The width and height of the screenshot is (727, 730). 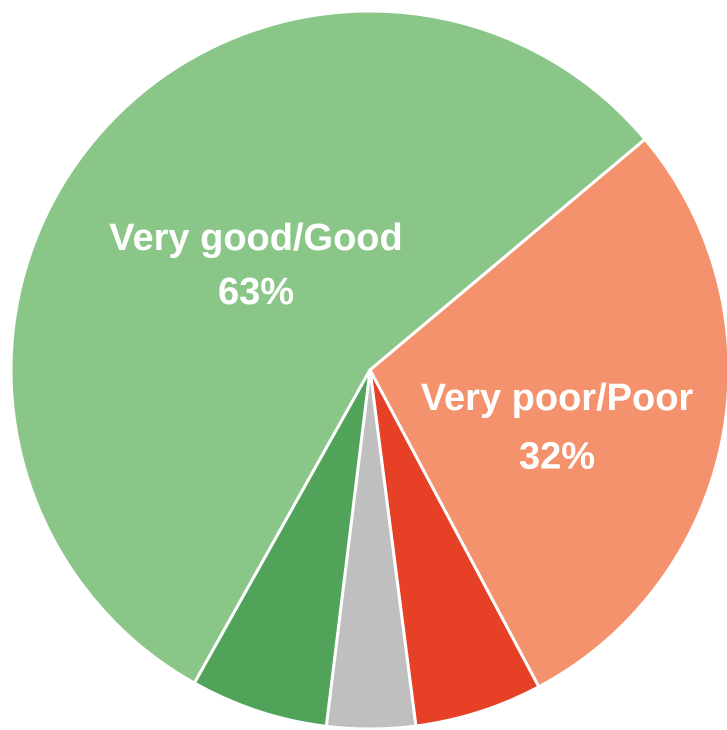 I want to click on value-very-poor-poor: 32%, so click(x=557, y=456).